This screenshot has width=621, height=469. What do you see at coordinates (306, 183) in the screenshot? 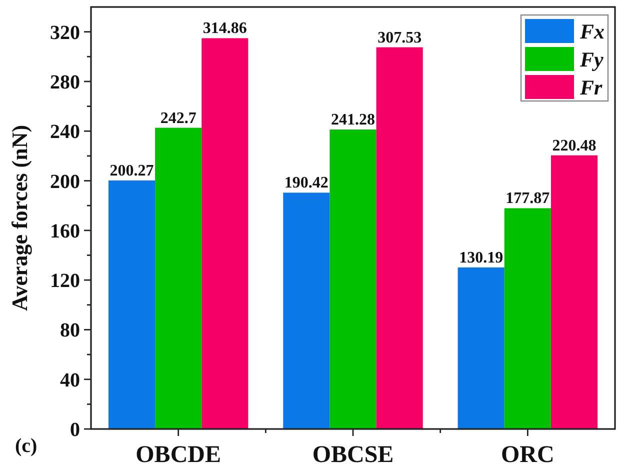
I see `data-label: 190.42` at bounding box center [306, 183].